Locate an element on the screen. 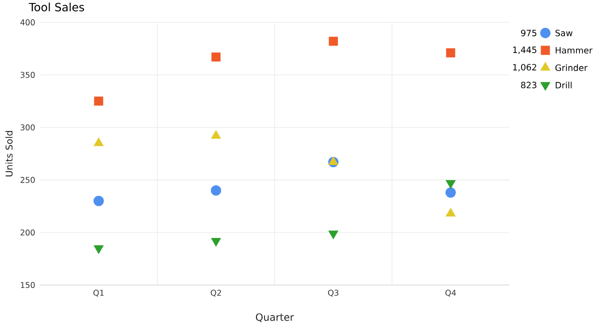  x-tick-label: Q4 is located at coordinates (450, 293).